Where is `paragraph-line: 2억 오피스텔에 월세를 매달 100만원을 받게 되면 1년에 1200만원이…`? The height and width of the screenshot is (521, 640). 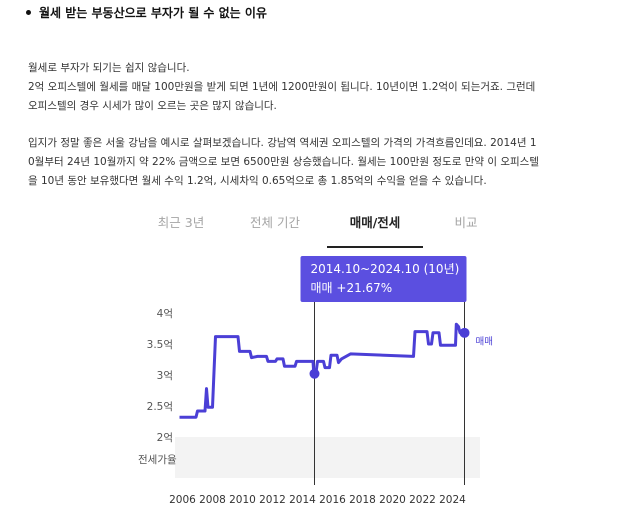 paragraph-line: 2억 오피스텔에 월세를 매달 100만원을 받게 되면 1년에 1200만원이… is located at coordinates (282, 87).